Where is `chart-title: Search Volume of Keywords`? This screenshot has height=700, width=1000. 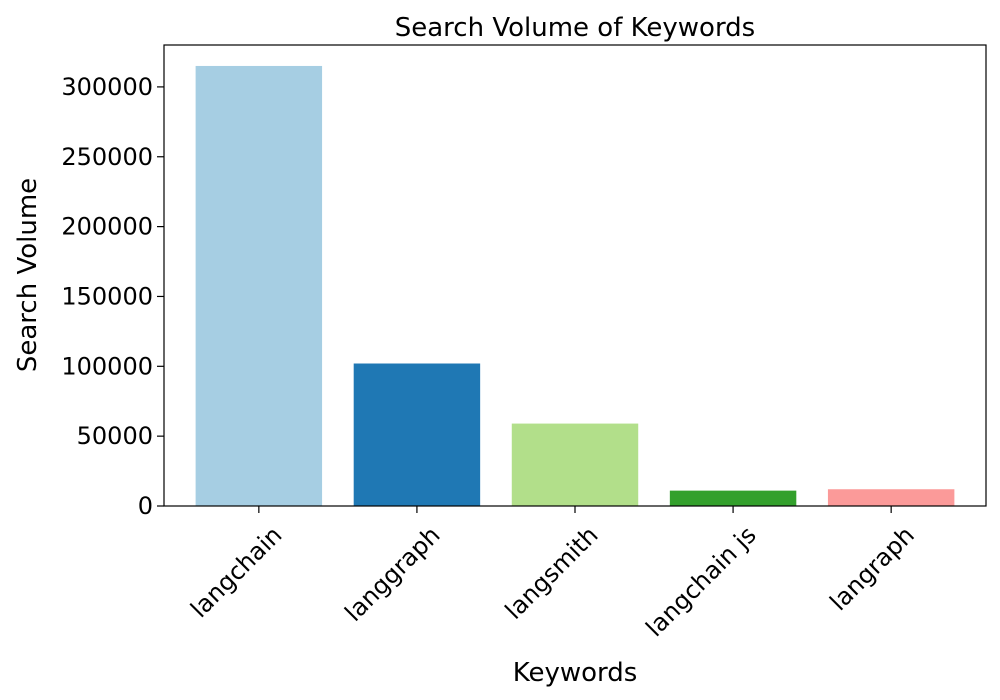 chart-title: Search Volume of Keywords is located at coordinates (575, 28).